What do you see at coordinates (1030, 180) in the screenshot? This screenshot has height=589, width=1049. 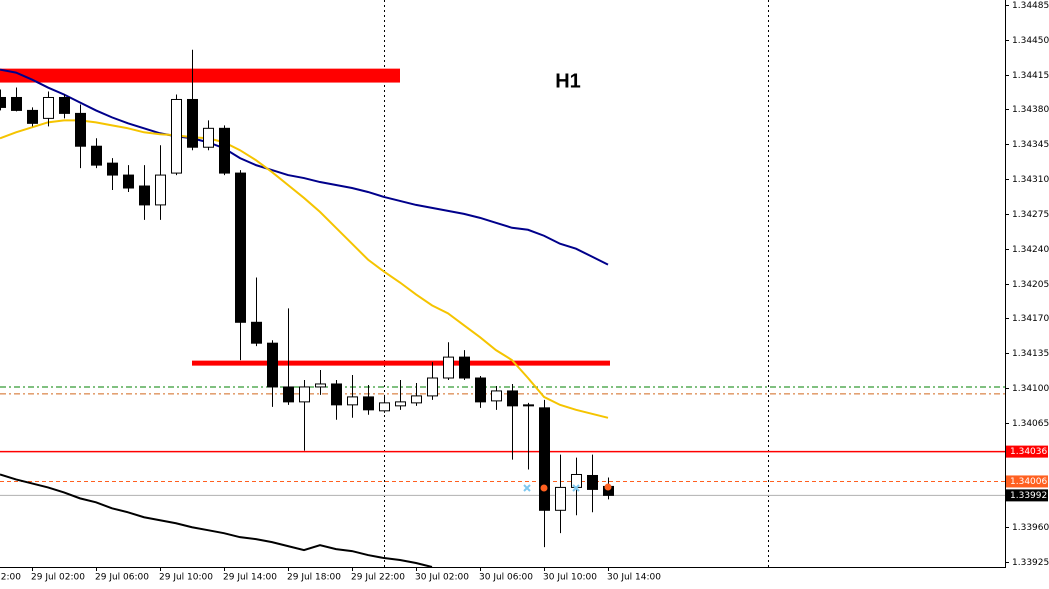 I see `y-tick-label: 1.34310` at bounding box center [1030, 180].